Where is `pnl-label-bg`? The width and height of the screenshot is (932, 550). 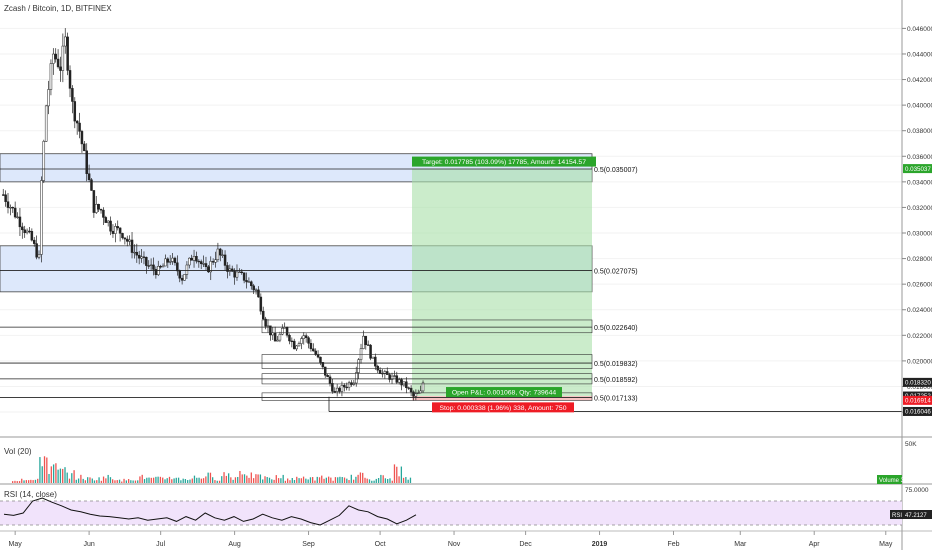 pnl-label-bg is located at coordinates (504, 392).